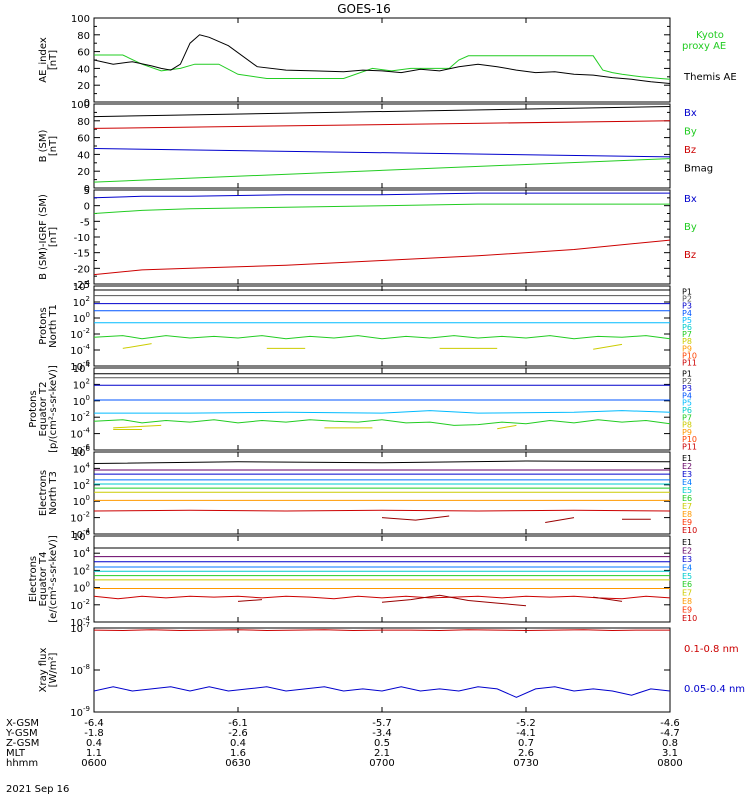  I want to click on legend-entry: P1, so click(687, 374).